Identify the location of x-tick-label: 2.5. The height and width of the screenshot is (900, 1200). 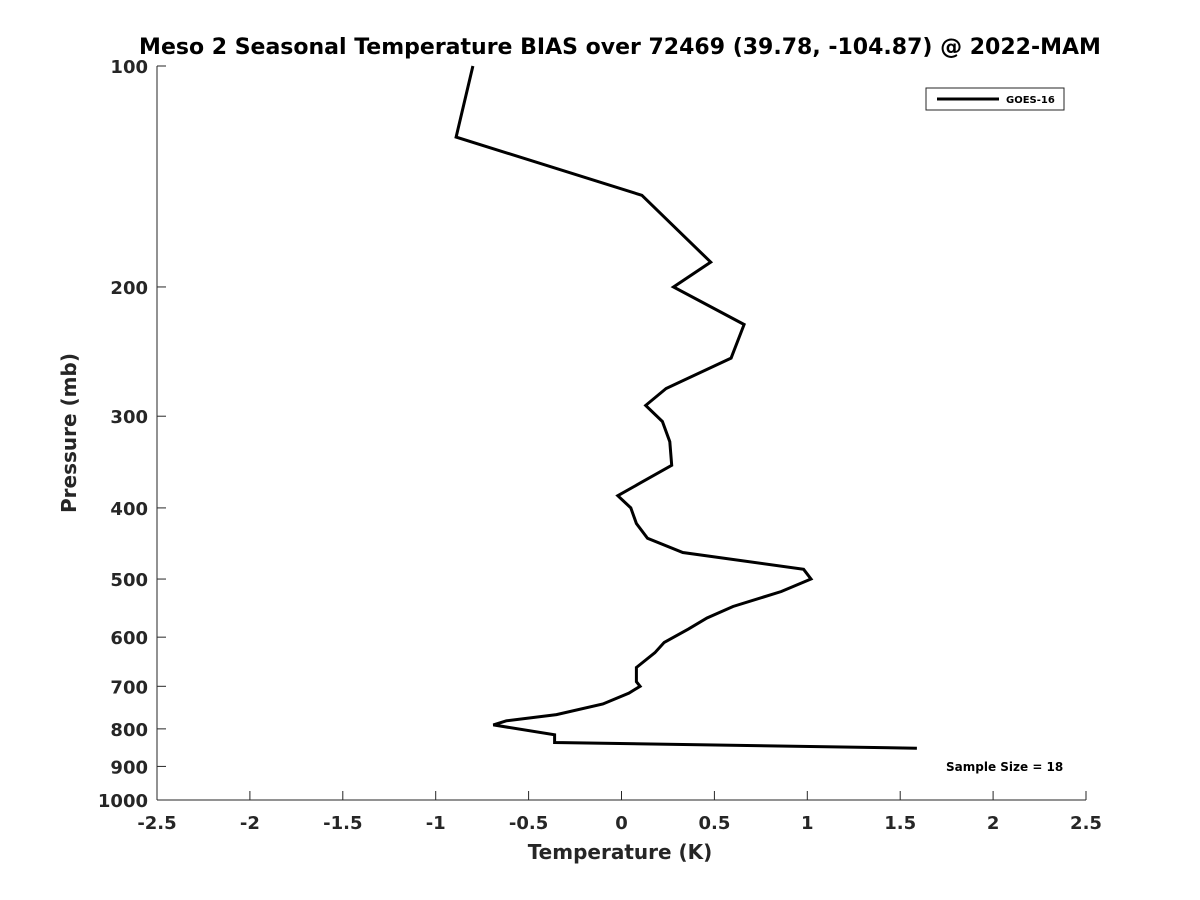
(1086, 823).